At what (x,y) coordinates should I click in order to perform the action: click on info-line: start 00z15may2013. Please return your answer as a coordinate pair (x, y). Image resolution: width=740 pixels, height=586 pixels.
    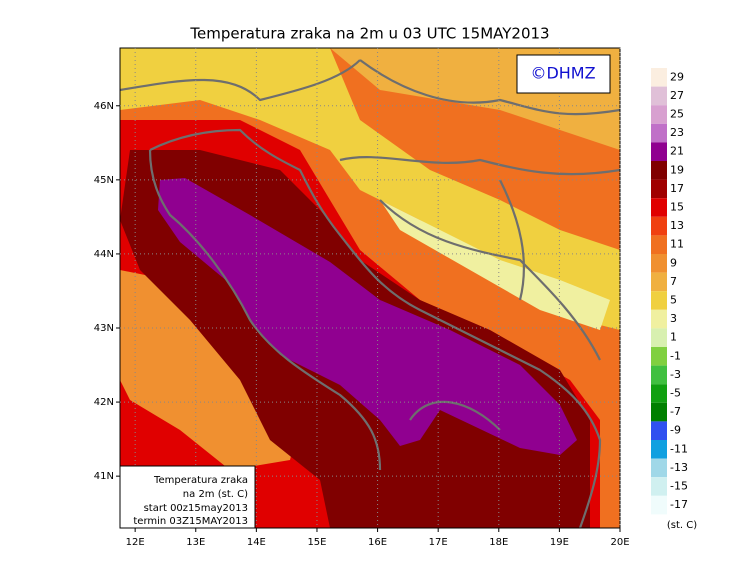
    Looking at the image, I should click on (196, 508).